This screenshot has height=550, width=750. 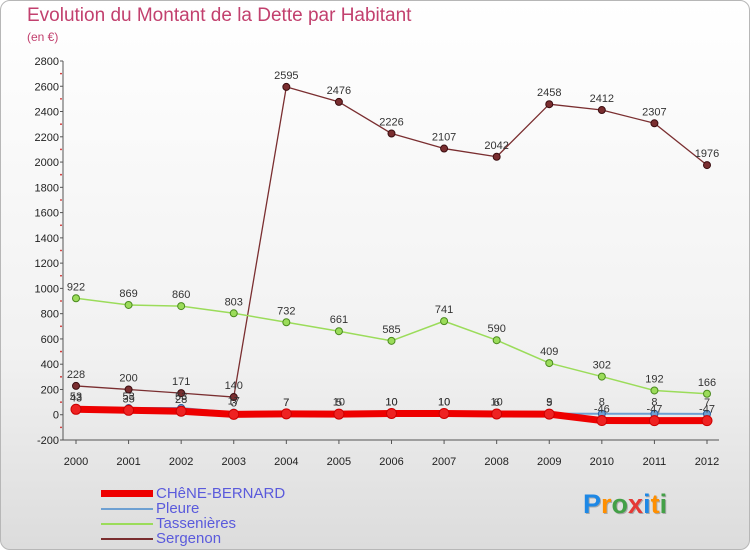 I want to click on y-tick-label: 600, so click(x=50, y=340).